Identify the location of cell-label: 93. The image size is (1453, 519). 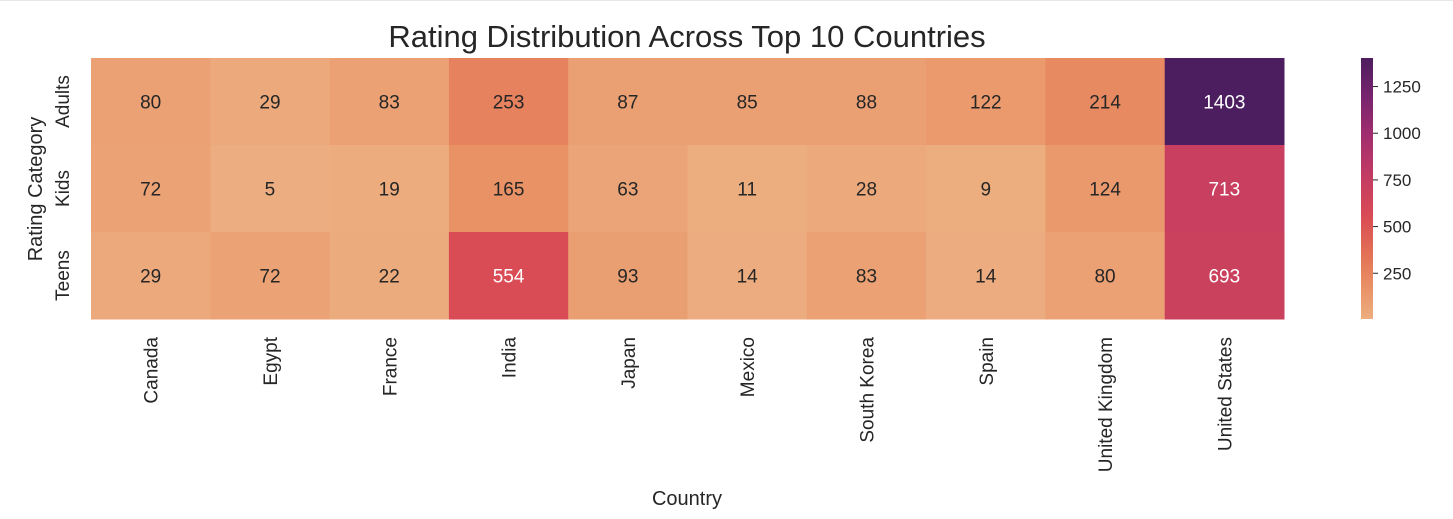
(627, 277).